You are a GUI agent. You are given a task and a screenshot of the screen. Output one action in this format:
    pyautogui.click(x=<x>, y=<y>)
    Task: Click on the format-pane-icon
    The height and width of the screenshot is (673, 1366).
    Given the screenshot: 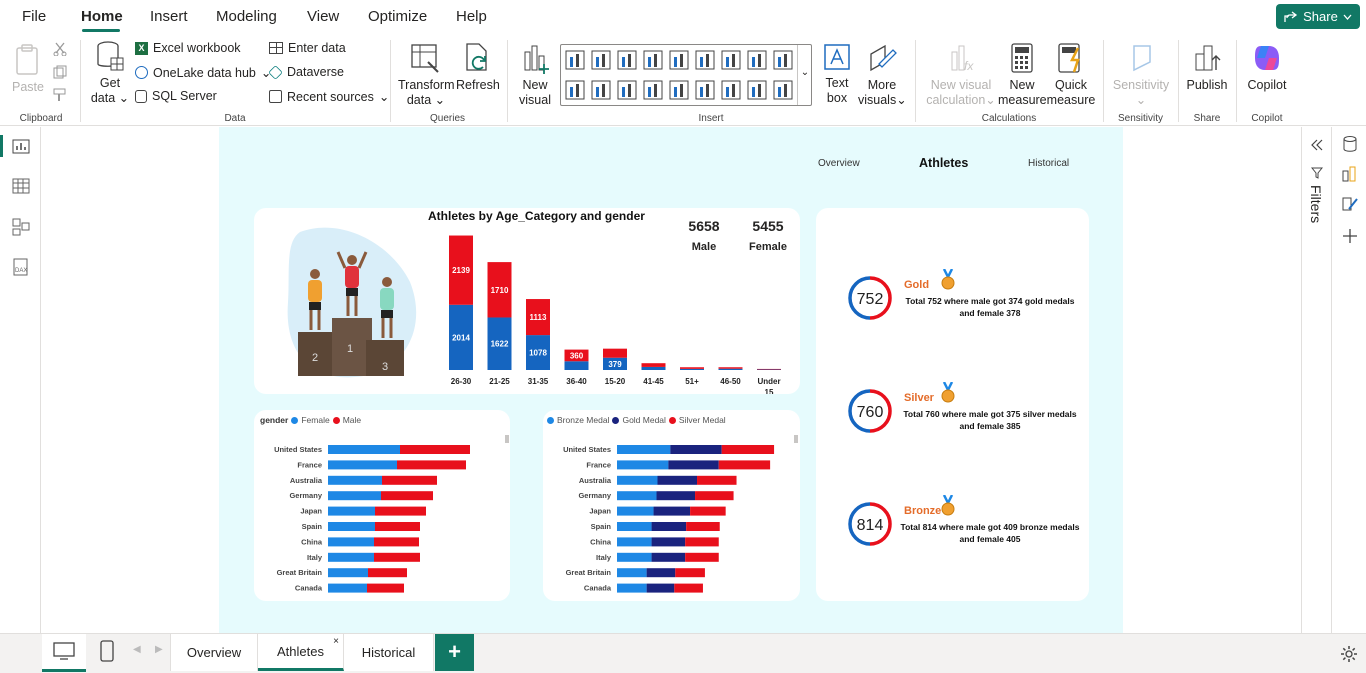 What is the action you would take?
    pyautogui.click(x=1350, y=204)
    